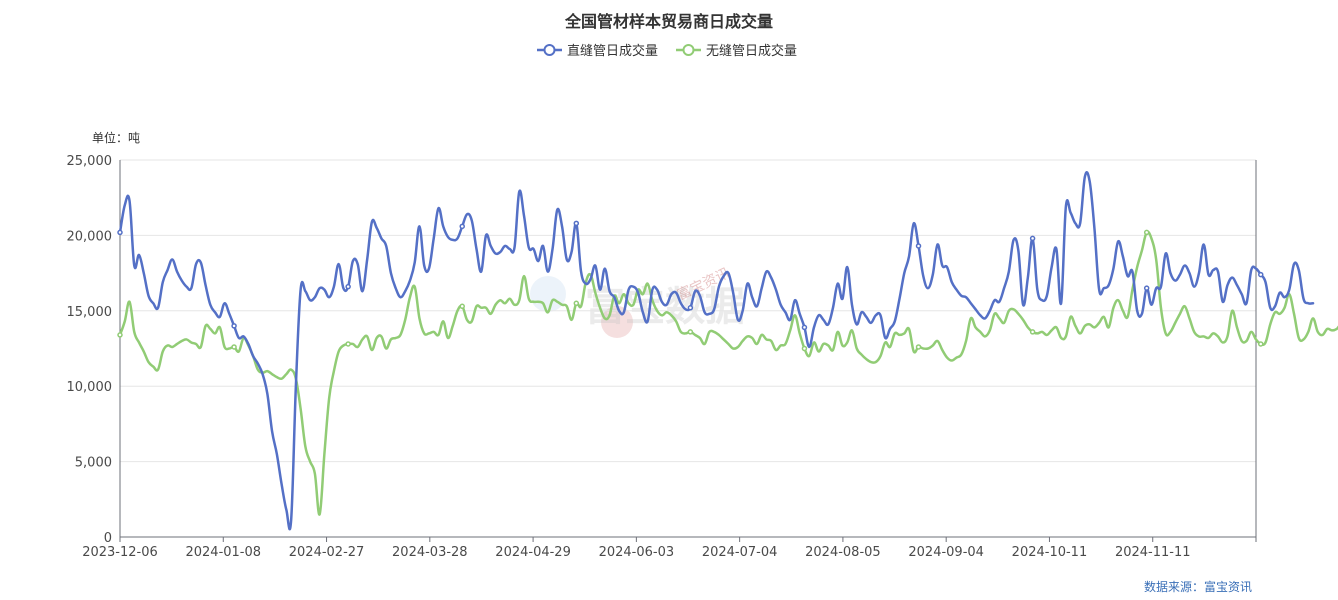  Describe the element at coordinates (1050, 552) in the screenshot. I see `x-tick-label: 2024-10-11` at that location.